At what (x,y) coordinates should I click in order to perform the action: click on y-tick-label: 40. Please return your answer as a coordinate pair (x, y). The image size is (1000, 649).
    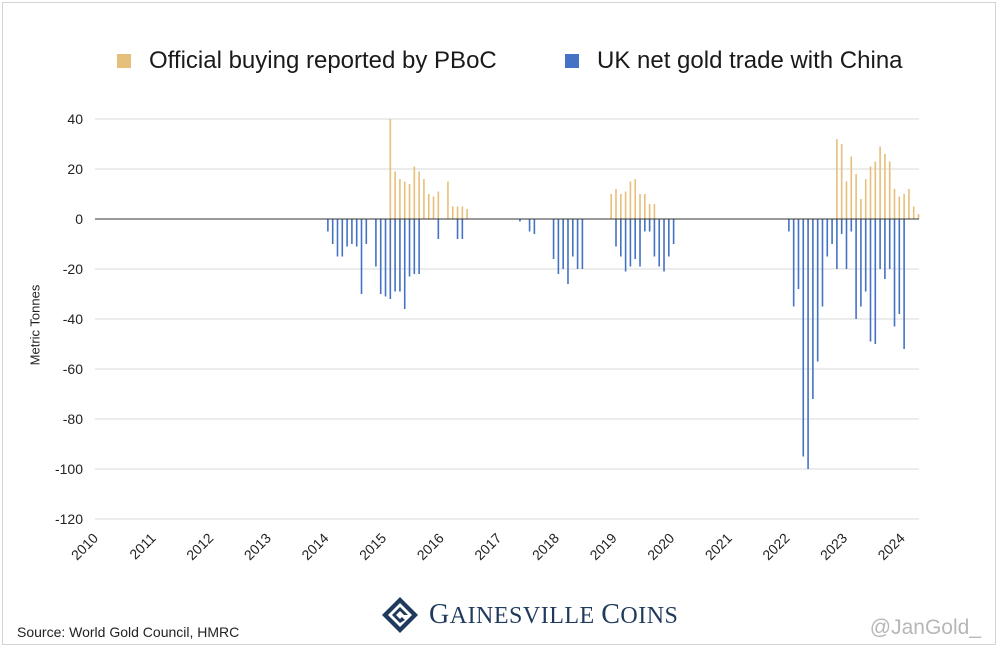
    Looking at the image, I should click on (75, 119).